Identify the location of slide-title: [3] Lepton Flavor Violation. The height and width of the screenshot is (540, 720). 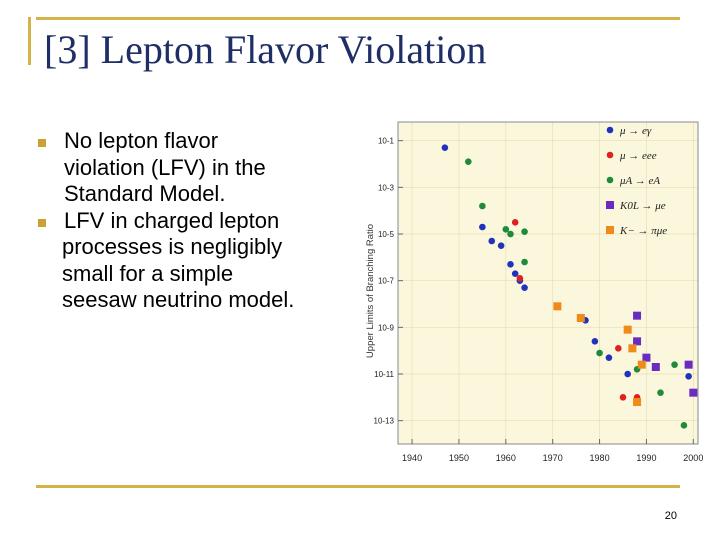
(265, 49).